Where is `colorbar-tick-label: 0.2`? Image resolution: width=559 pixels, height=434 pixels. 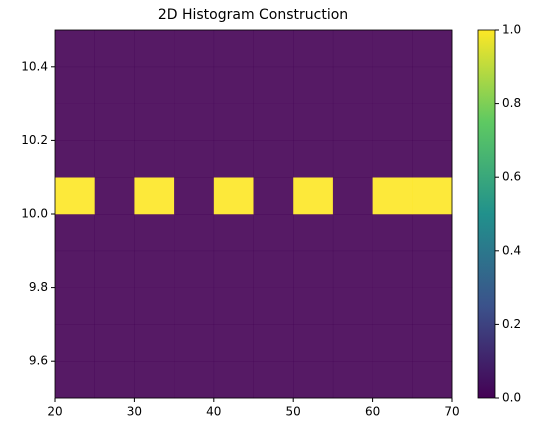 colorbar-tick-label: 0.2 is located at coordinates (511, 324).